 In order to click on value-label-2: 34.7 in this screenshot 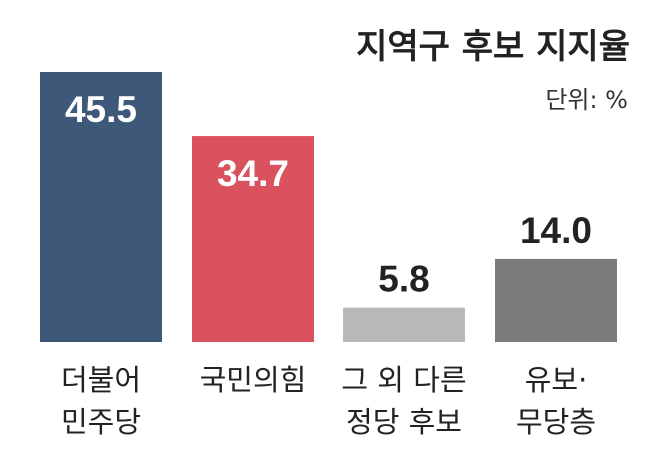, I will do `click(253, 173)`.